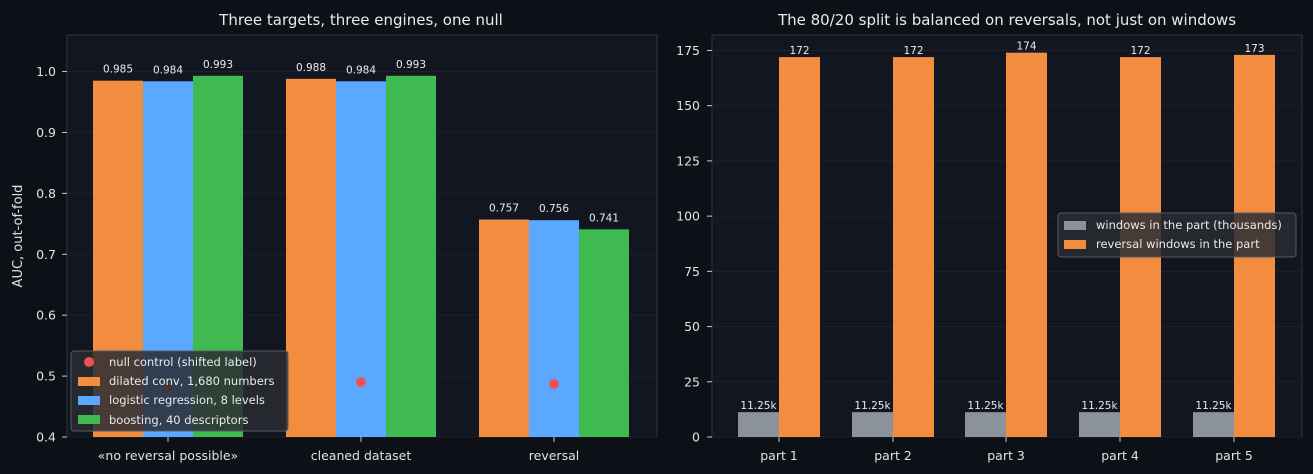 This screenshot has width=1313, height=474. Describe the element at coordinates (1189, 225) in the screenshot. I see `legend-label-windows: windows in the part (thousands)` at that location.